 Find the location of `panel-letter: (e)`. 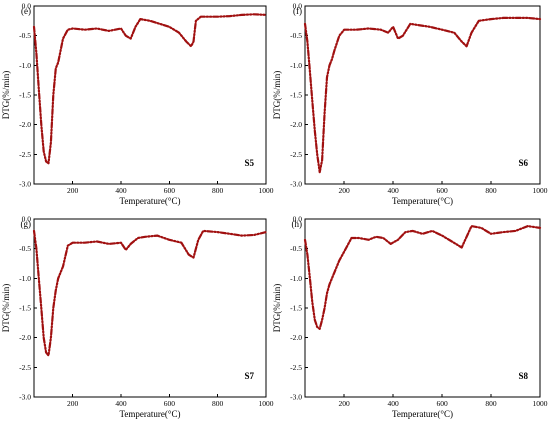

panel-letter: (e) is located at coordinates (26, 11).